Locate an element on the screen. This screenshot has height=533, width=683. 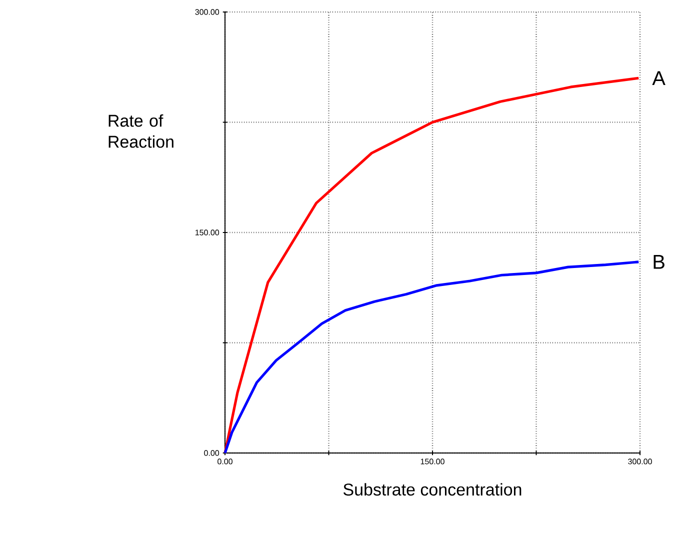
series-label: B is located at coordinates (659, 262).